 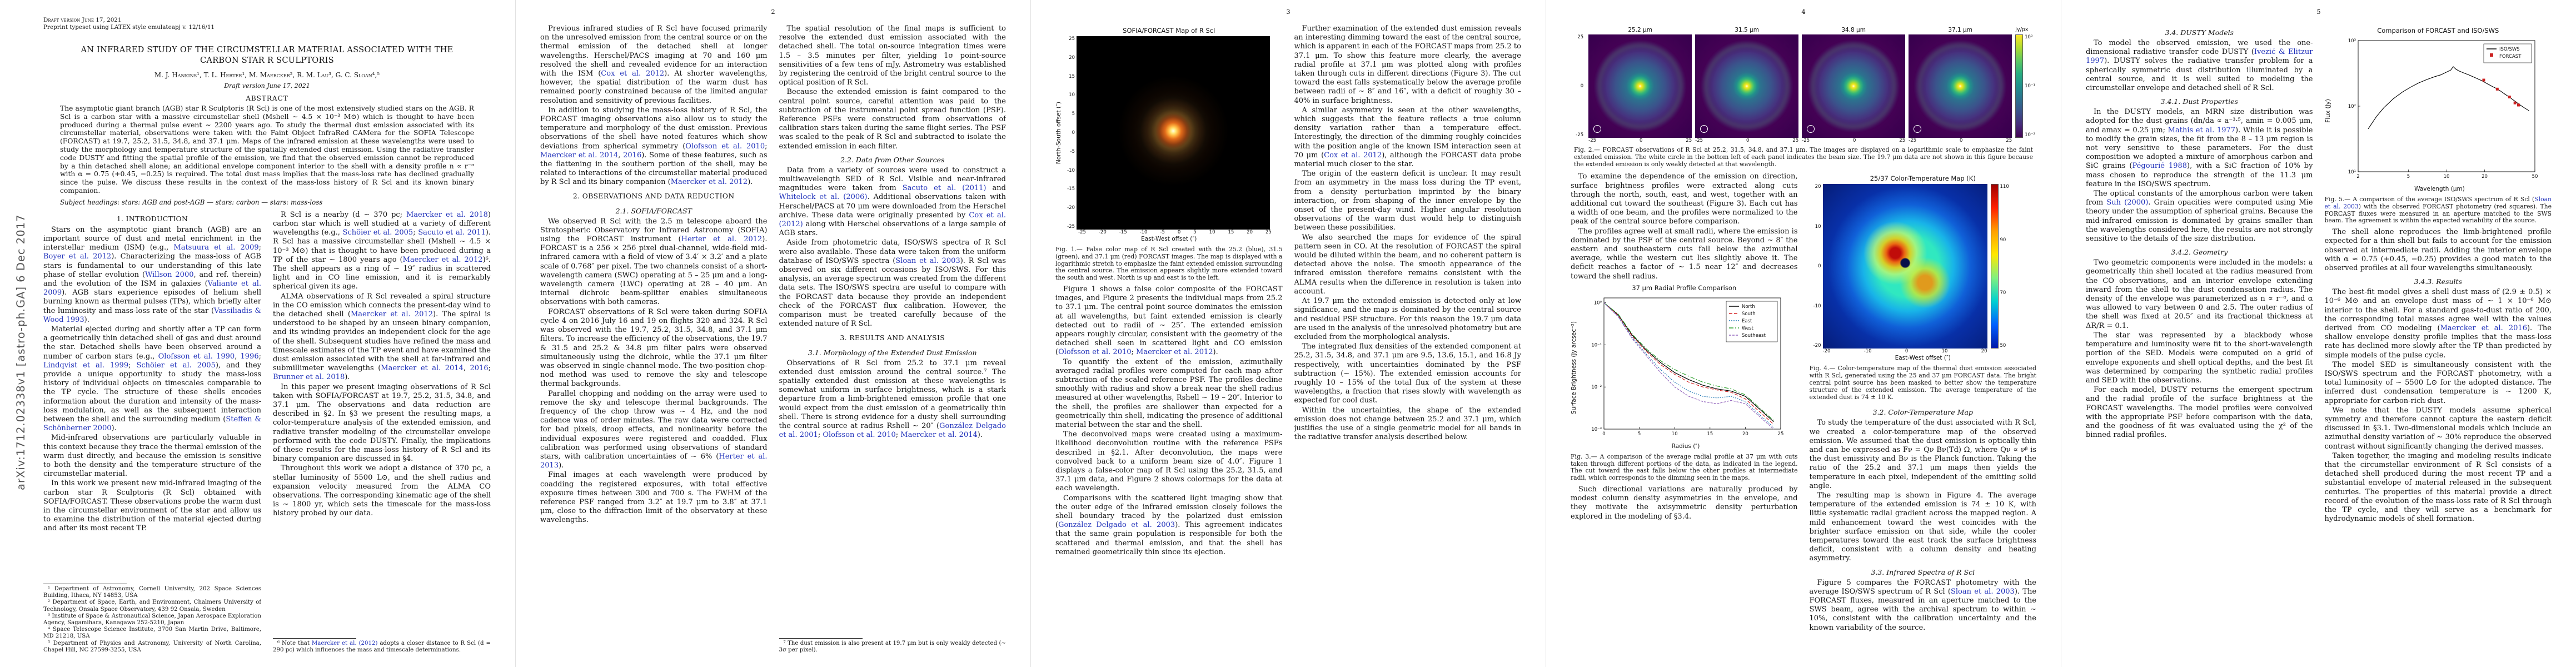 I want to click on tick-label: 10⁻², so click(x=1596, y=387).